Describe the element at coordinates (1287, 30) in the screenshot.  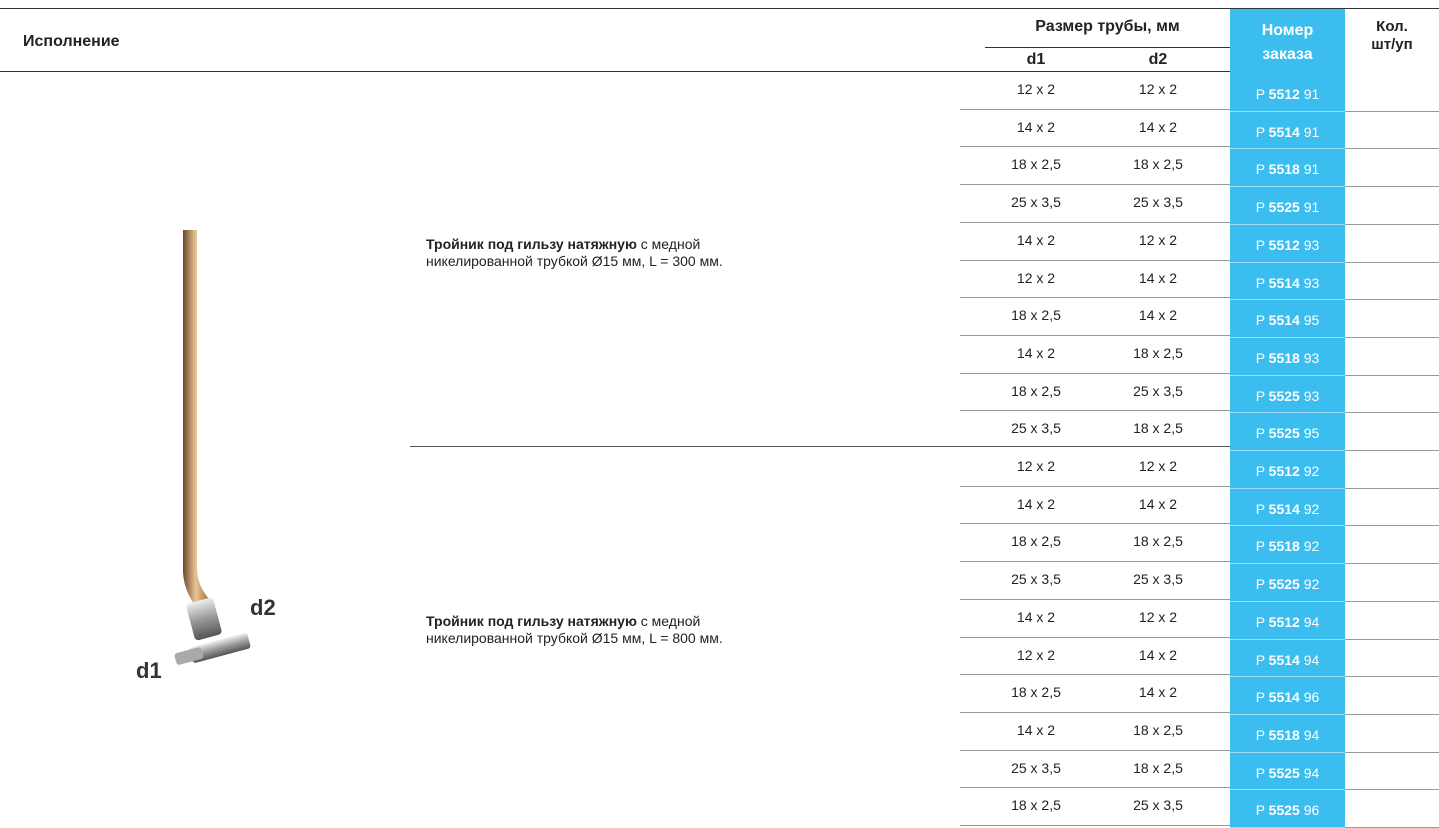
I see `col-order-1: Номер` at that location.